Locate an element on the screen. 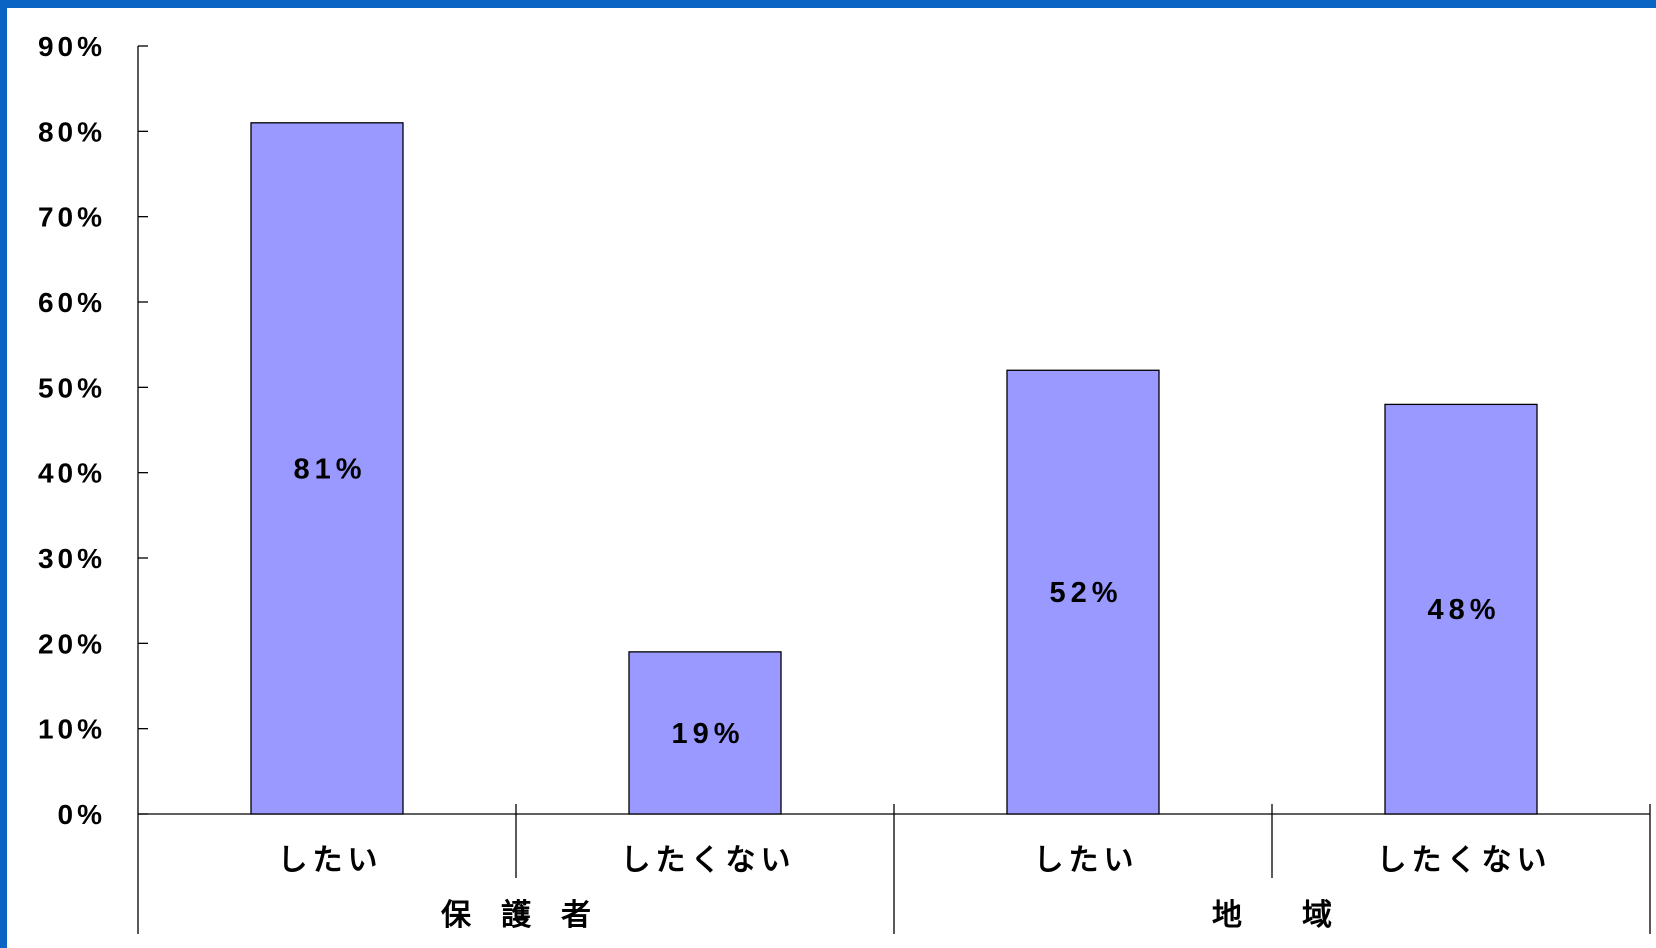  group-label: 地 域 is located at coordinates (1272, 915).